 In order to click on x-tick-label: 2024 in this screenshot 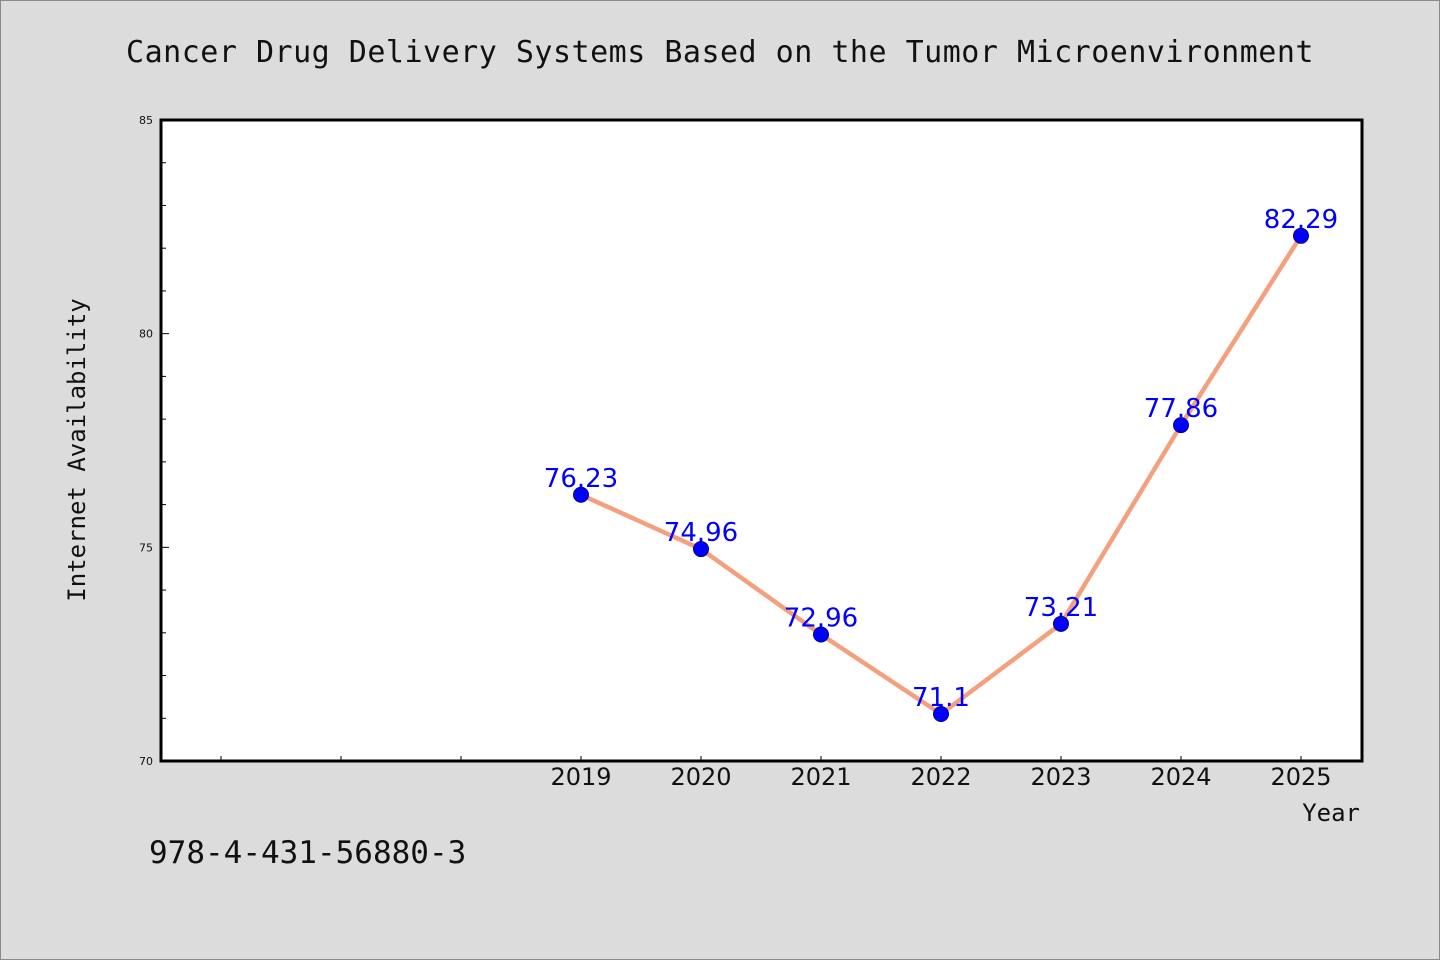, I will do `click(1180, 777)`.